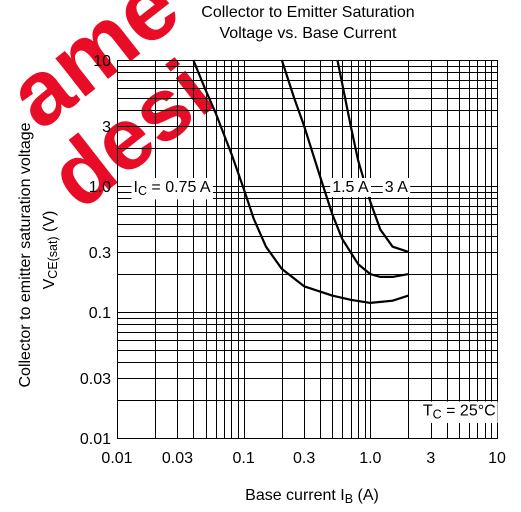 This screenshot has height=512, width=521. What do you see at coordinates (95, 439) in the screenshot?
I see `y-tick-label: 0.01` at bounding box center [95, 439].